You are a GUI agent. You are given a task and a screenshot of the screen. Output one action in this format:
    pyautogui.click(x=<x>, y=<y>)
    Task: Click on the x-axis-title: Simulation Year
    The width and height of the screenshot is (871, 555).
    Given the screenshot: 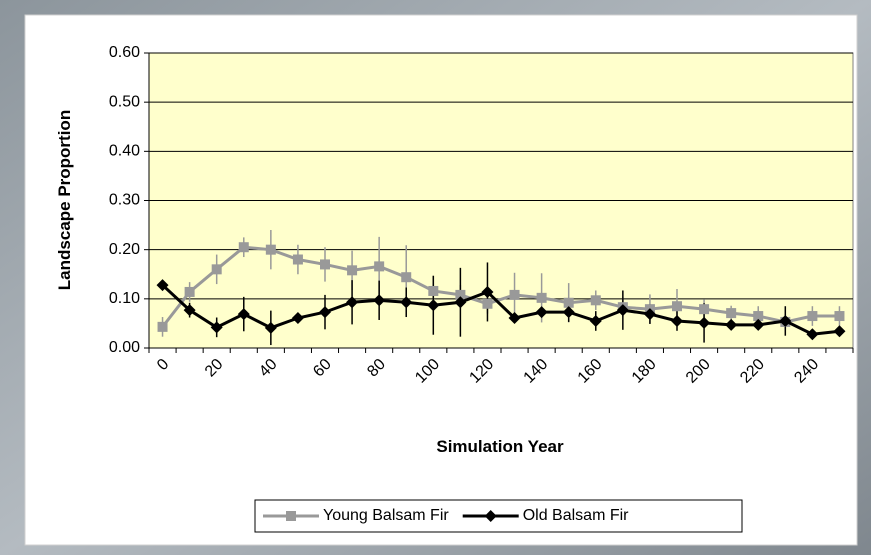 What is the action you would take?
    pyautogui.click(x=500, y=446)
    